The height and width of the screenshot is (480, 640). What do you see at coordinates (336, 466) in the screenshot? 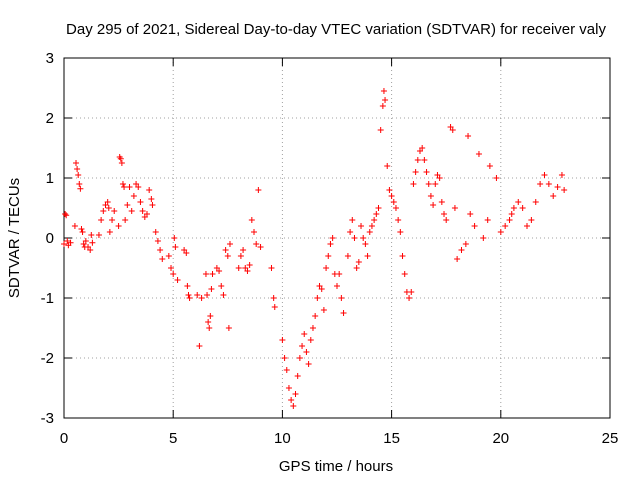
I see `x-axis-label: GPS time / hours` at bounding box center [336, 466].